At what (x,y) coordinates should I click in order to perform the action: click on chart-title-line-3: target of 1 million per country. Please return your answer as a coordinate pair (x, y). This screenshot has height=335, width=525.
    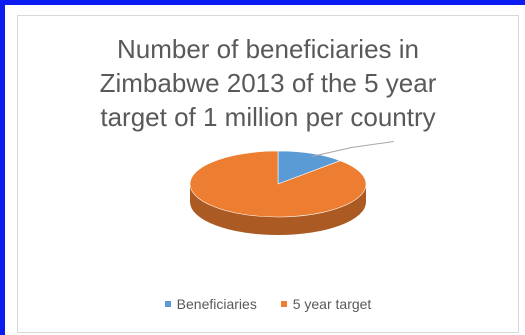
    Looking at the image, I should click on (268, 117).